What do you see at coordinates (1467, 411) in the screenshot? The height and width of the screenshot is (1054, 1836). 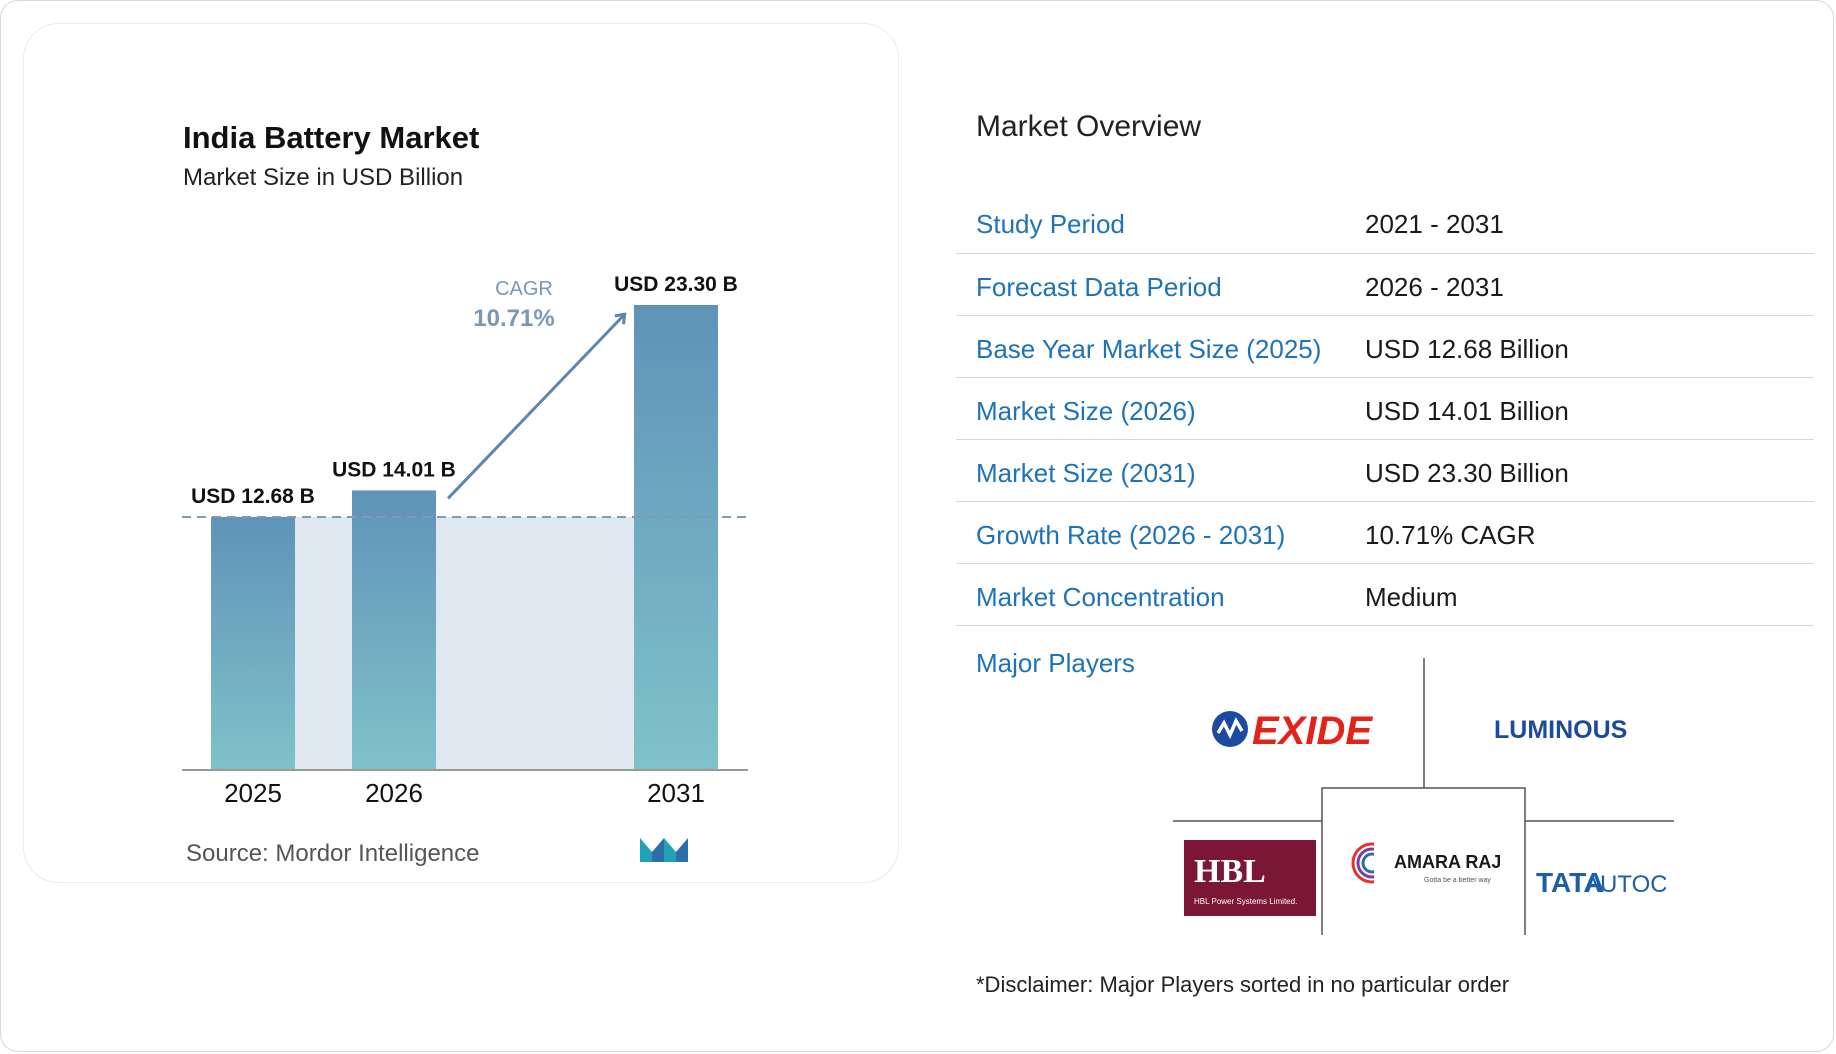 I see `overview-value: USD 14.01 Billion` at bounding box center [1467, 411].